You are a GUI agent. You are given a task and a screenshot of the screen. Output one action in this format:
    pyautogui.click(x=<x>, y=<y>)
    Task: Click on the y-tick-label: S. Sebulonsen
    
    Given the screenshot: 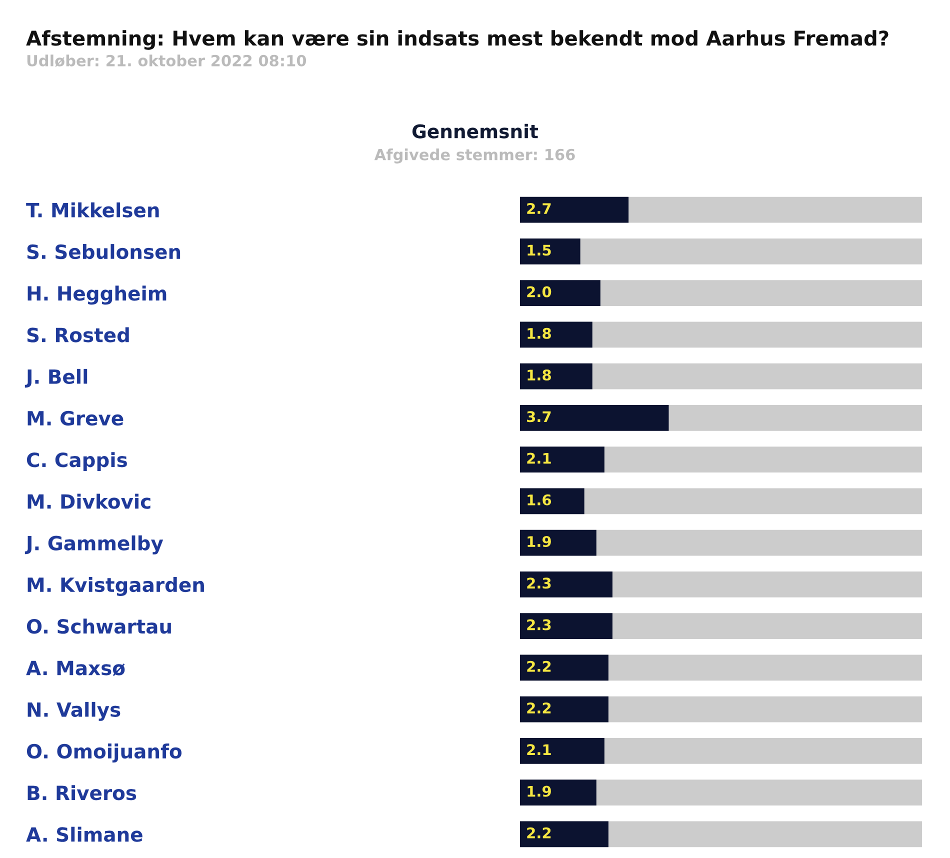 What is the action you would take?
    pyautogui.click(x=103, y=252)
    